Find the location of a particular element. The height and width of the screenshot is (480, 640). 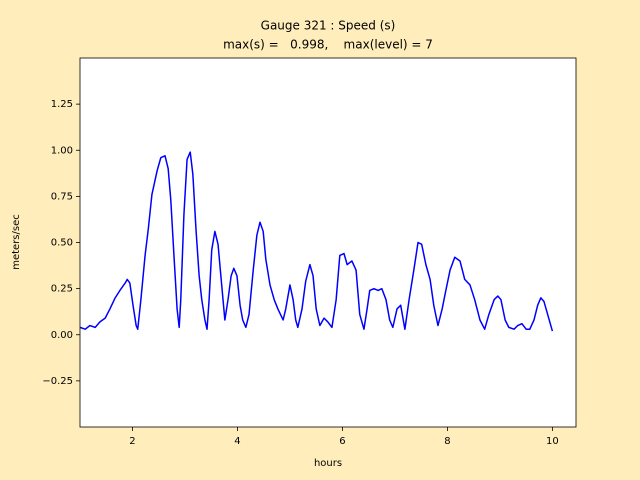

x-tick-label: 6 is located at coordinates (342, 441).